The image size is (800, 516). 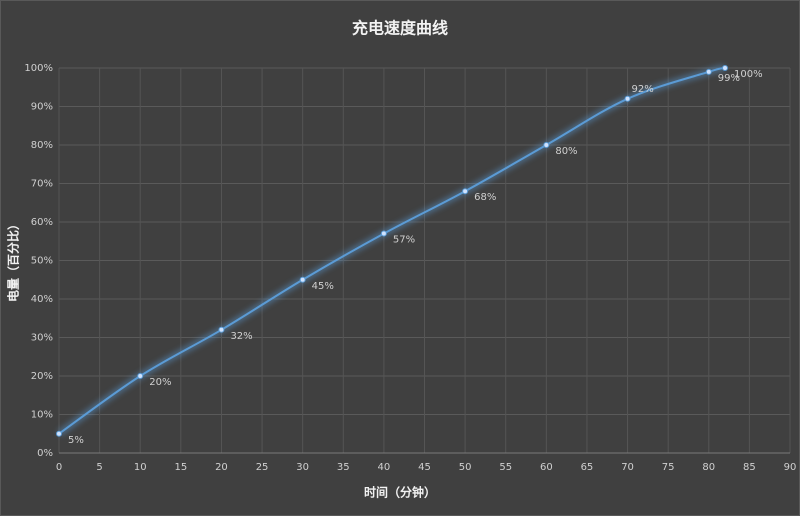 I want to click on y-tick-label: 80%, so click(x=42, y=145).